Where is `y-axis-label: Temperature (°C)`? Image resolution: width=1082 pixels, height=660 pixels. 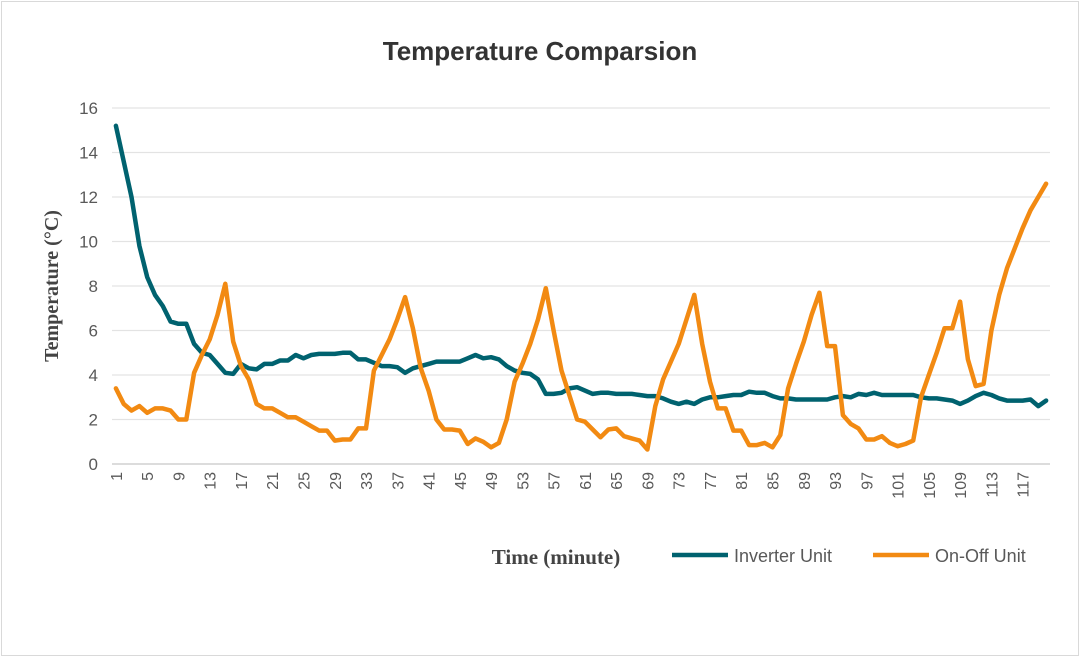 y-axis-label: Temperature (°C) is located at coordinates (52, 286).